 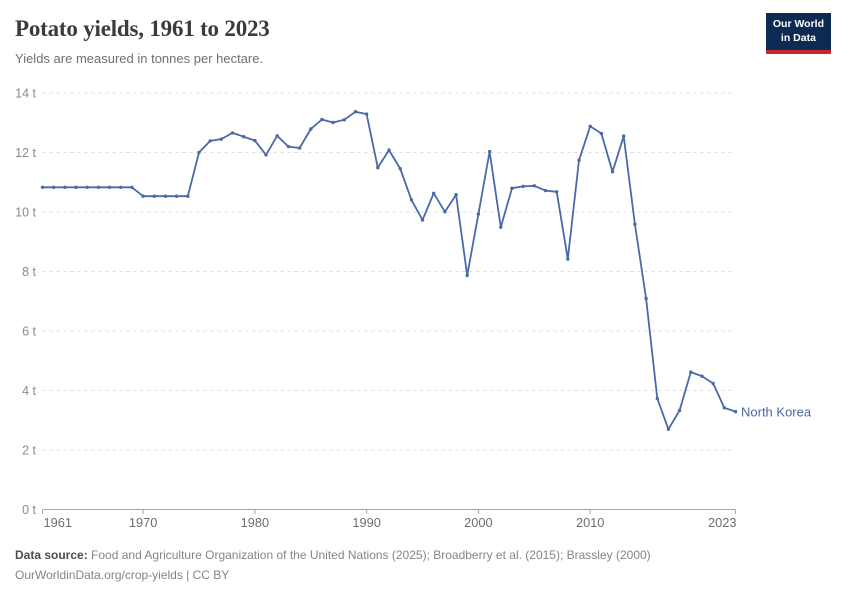 I want to click on y-axis-tick-label: 14 t, so click(x=25, y=93).